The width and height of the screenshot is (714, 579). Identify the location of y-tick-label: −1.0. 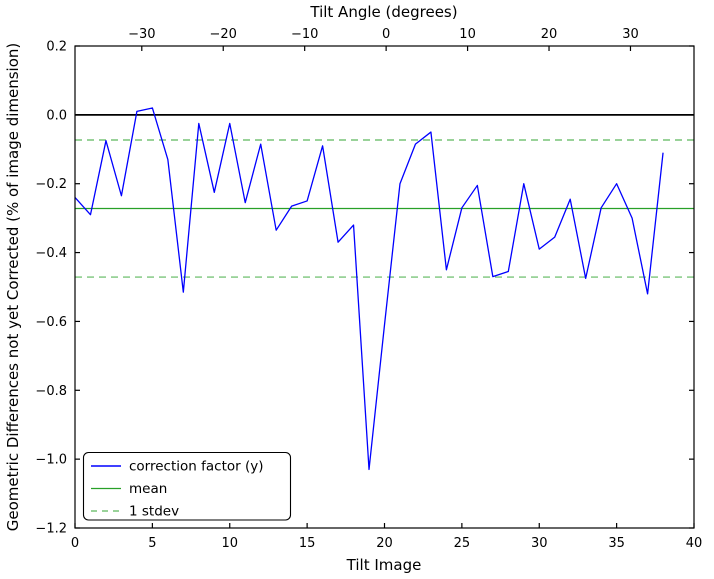
(51, 460).